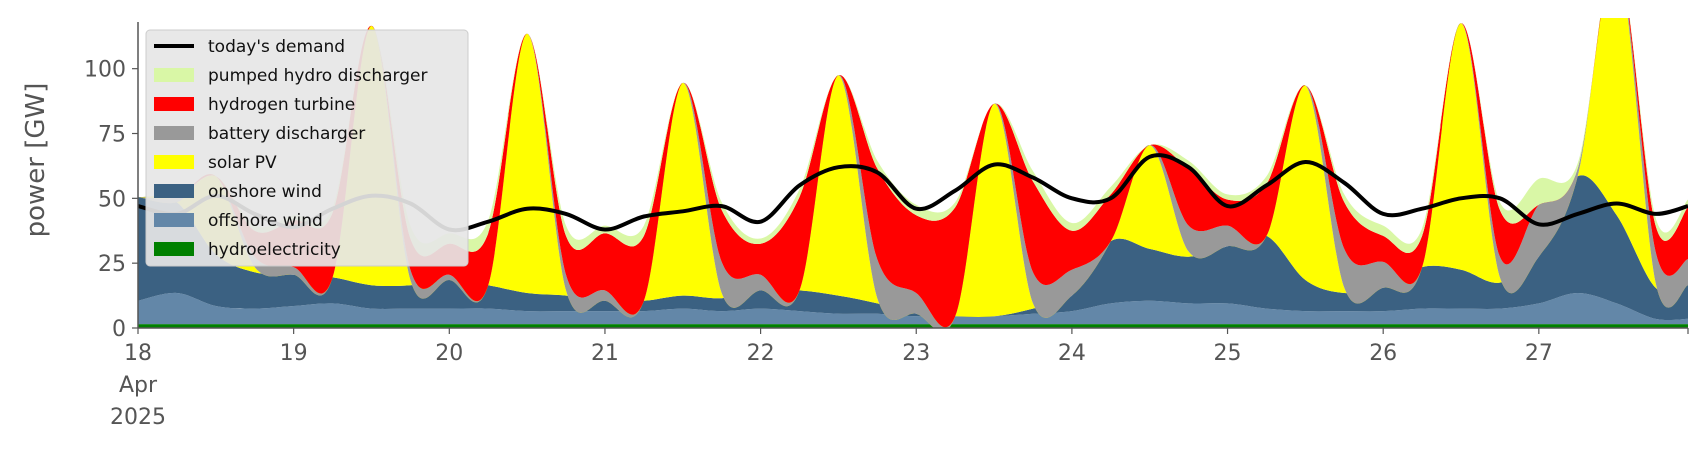 This screenshot has width=1706, height=460. I want to click on x-tick-sublabel: Apr, so click(138, 385).